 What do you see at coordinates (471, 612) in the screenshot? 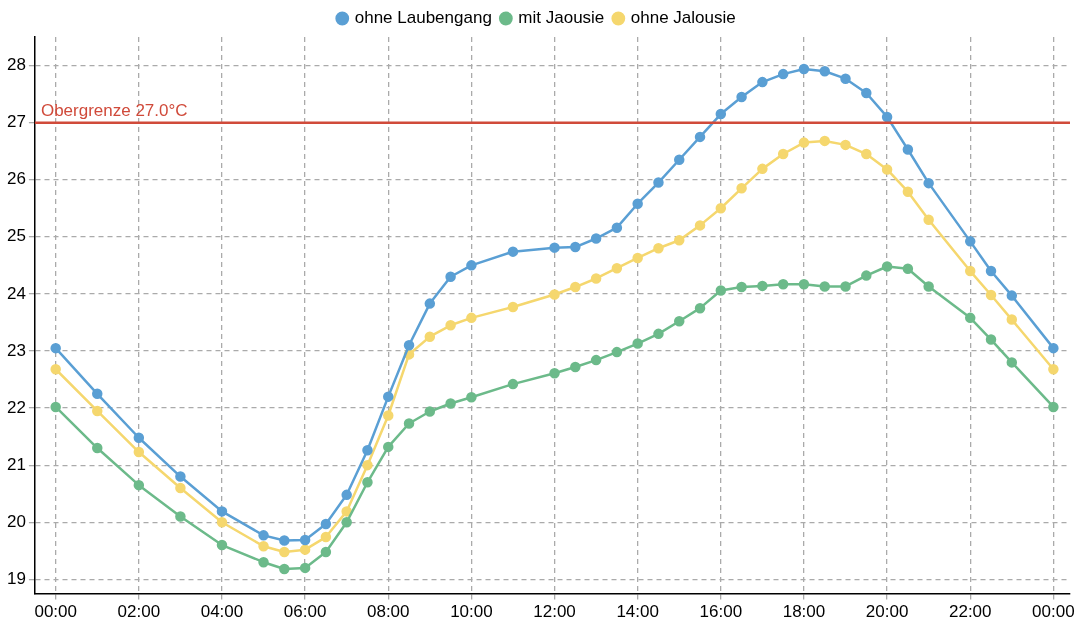
I see `x-tick-label: 10:00` at bounding box center [471, 612].